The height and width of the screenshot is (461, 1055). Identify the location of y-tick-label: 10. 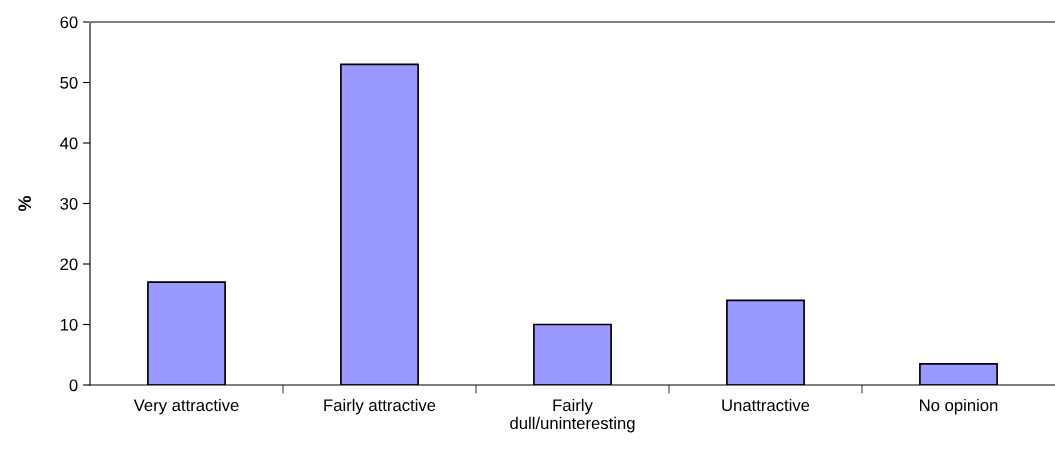
(69, 324).